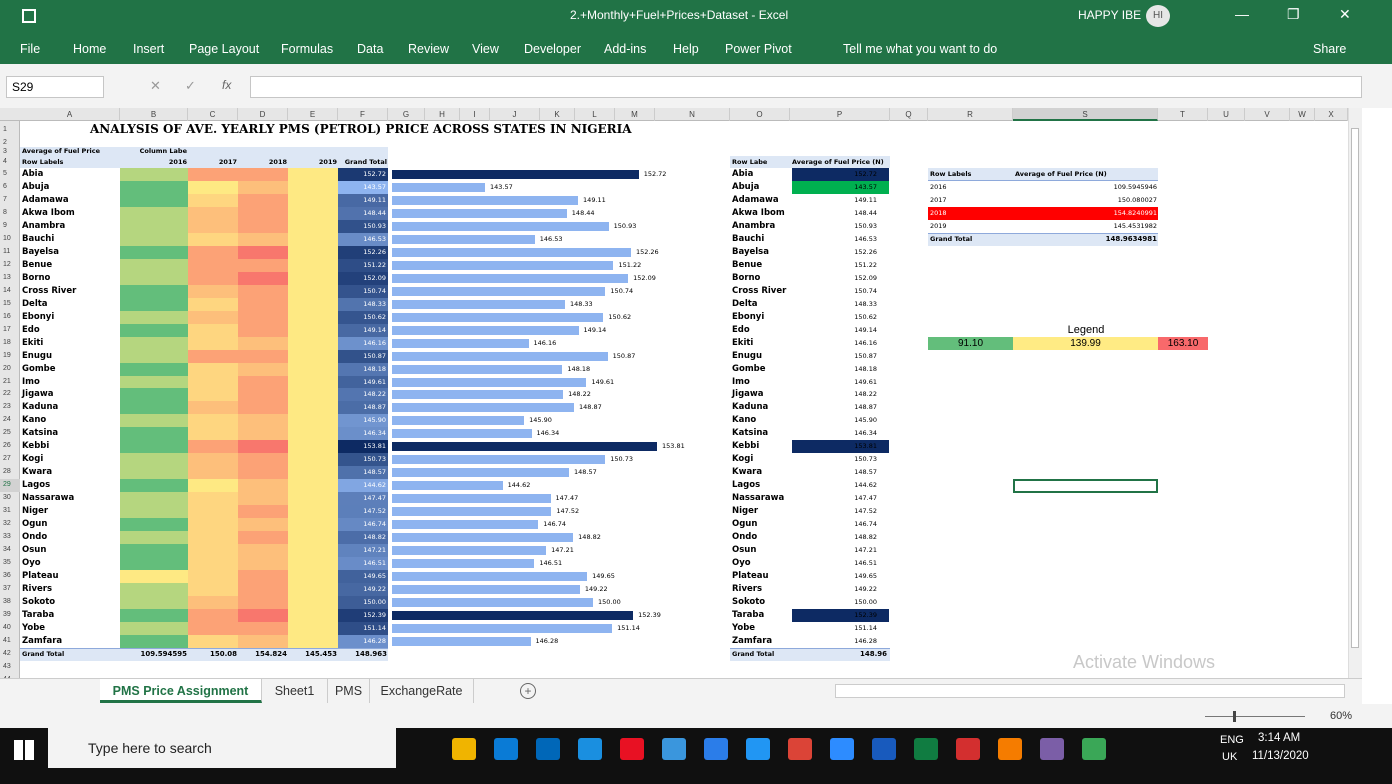  Describe the element at coordinates (750, 162) in the screenshot. I see `pivot2-row-labels: Row Labe` at that location.